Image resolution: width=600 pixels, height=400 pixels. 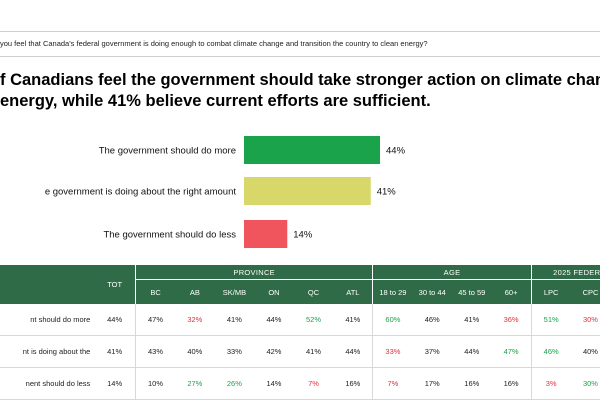 I want to click on header-group-1: AGE, so click(x=452, y=272).